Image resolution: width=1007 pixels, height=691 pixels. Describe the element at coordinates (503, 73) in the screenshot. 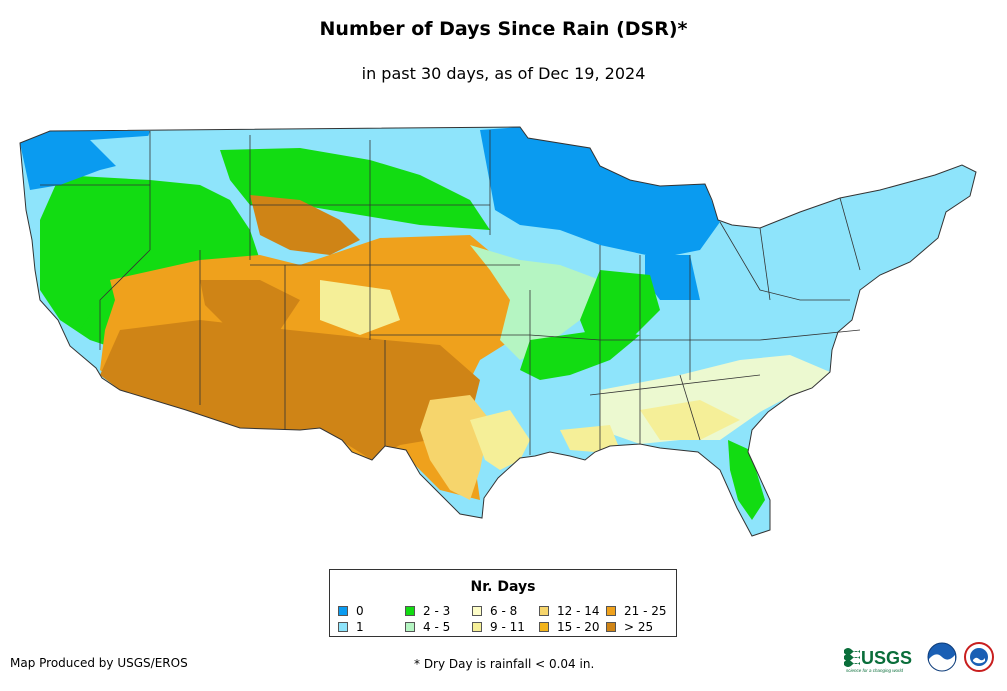

I see `map-subtitle: in past 30 days, as of Dec 19, 2024` at that location.